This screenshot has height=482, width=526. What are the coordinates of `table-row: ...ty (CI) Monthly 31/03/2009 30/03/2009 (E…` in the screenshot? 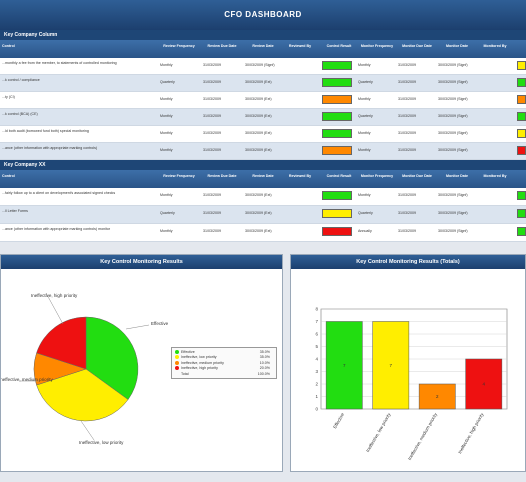 It's located at (263, 100).